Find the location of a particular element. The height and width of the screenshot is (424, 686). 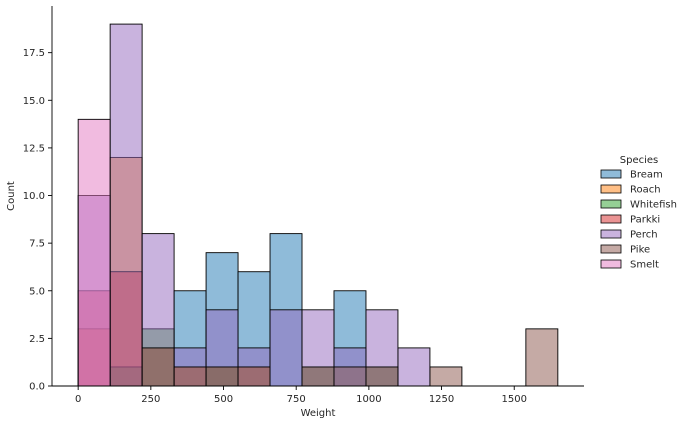

y-tick-label: 5.0 is located at coordinates (37, 291).